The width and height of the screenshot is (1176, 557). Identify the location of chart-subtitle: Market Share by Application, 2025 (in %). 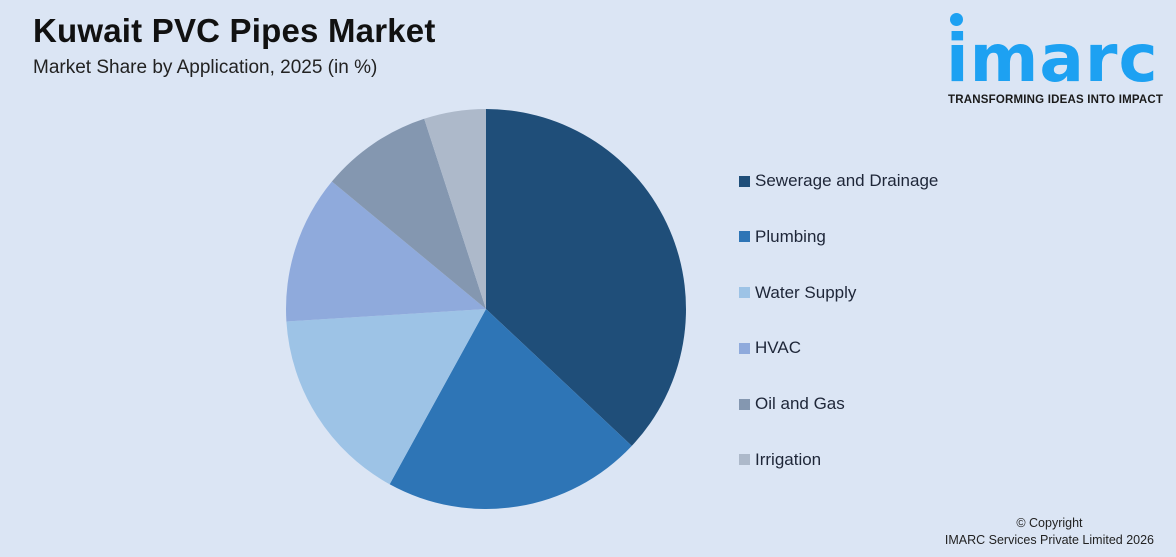
(205, 67).